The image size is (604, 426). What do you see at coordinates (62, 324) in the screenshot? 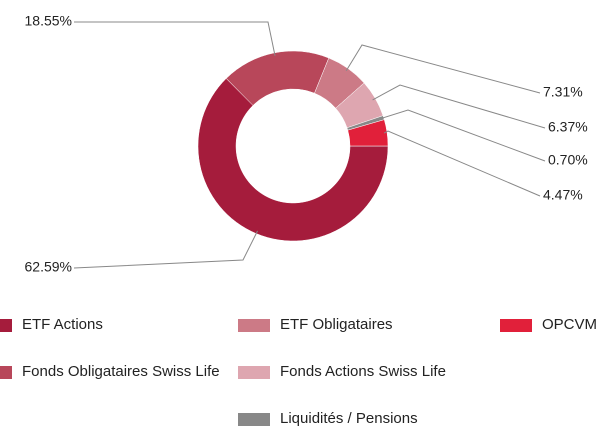
I see `legend-label: ETF Actions` at bounding box center [62, 324].